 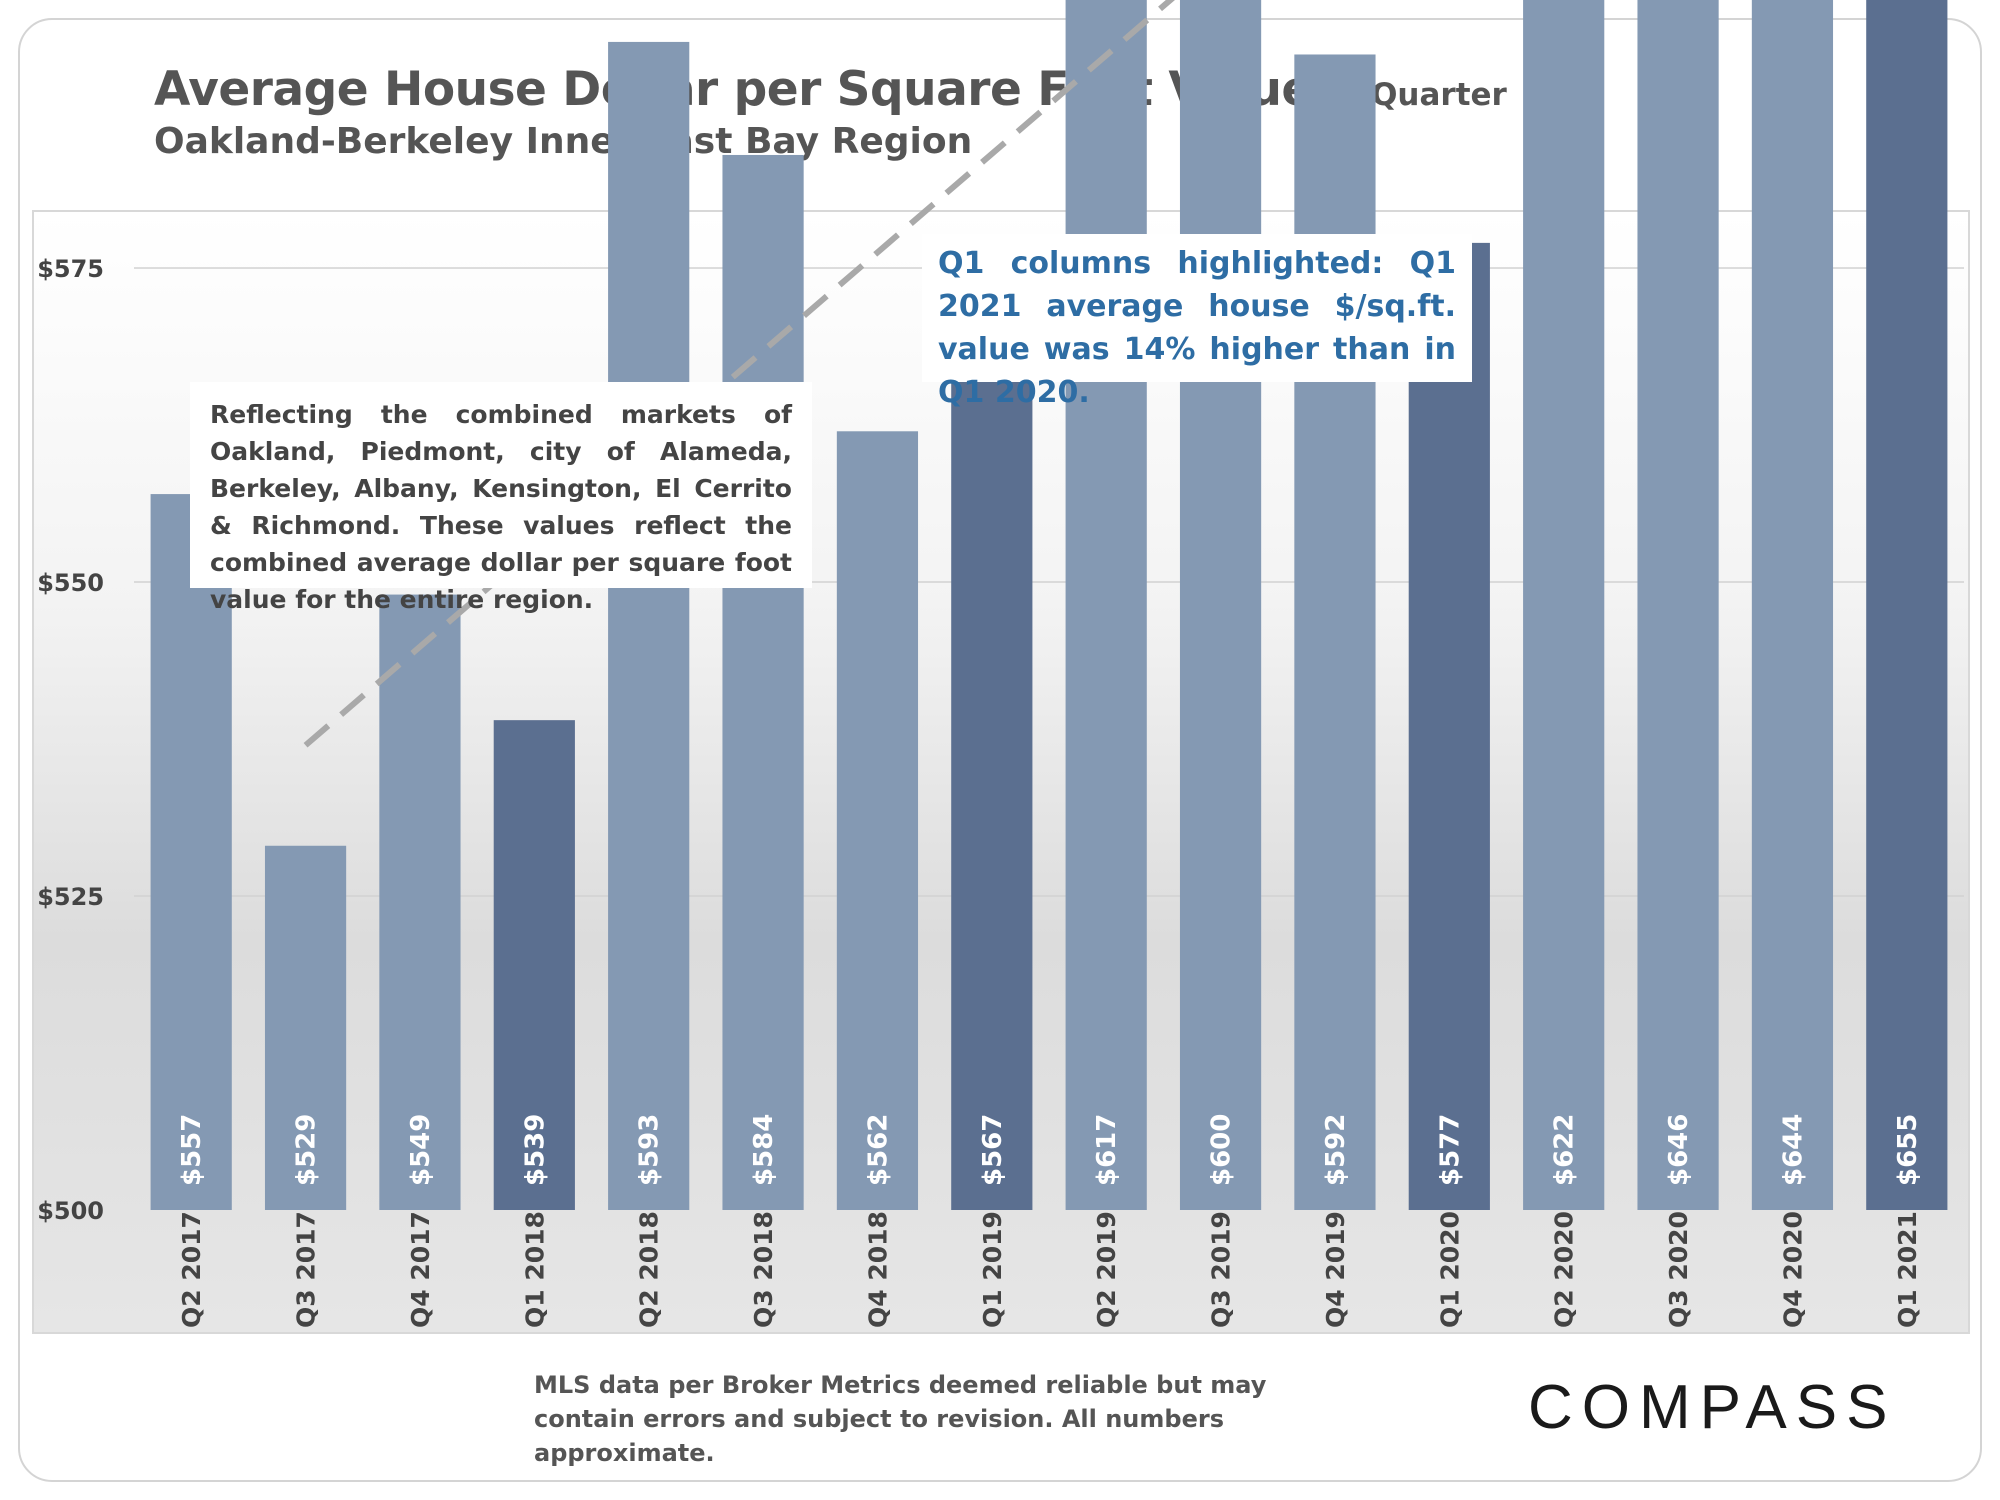 I want to click on bar-value-label: $549, so click(x=421, y=1150).